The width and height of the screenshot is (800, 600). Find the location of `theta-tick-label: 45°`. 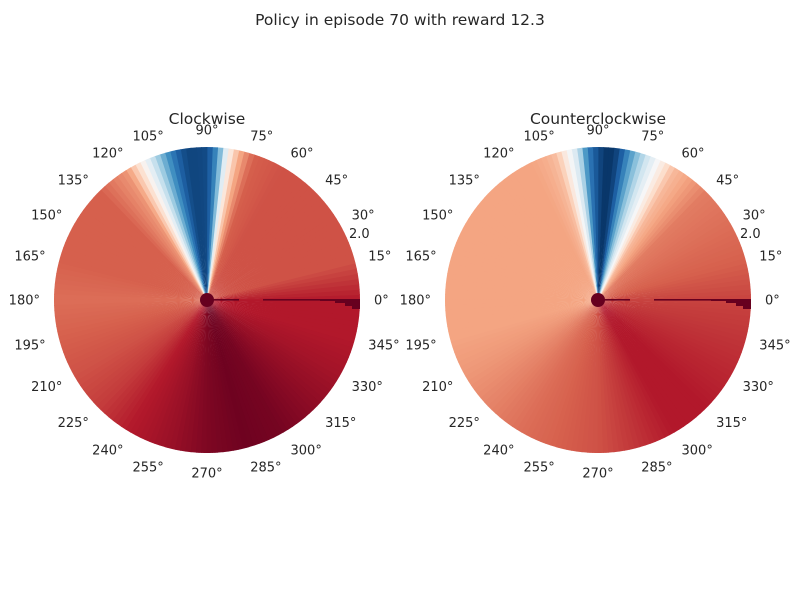

theta-tick-label: 45° is located at coordinates (336, 180).